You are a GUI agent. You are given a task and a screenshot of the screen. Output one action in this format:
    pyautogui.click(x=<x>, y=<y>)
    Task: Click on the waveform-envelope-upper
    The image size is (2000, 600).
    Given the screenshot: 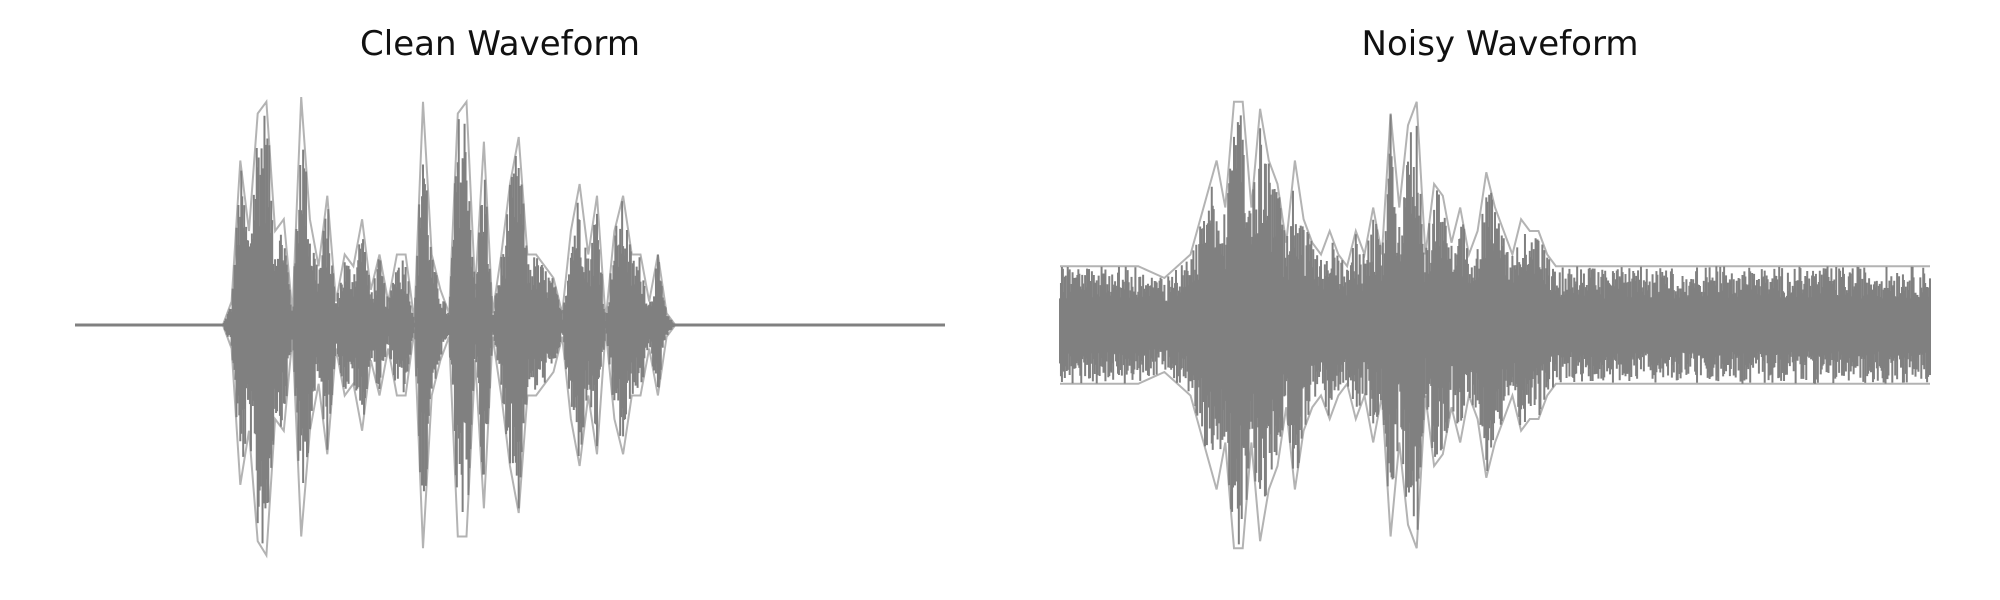 What is the action you would take?
    pyautogui.click(x=1495, y=190)
    